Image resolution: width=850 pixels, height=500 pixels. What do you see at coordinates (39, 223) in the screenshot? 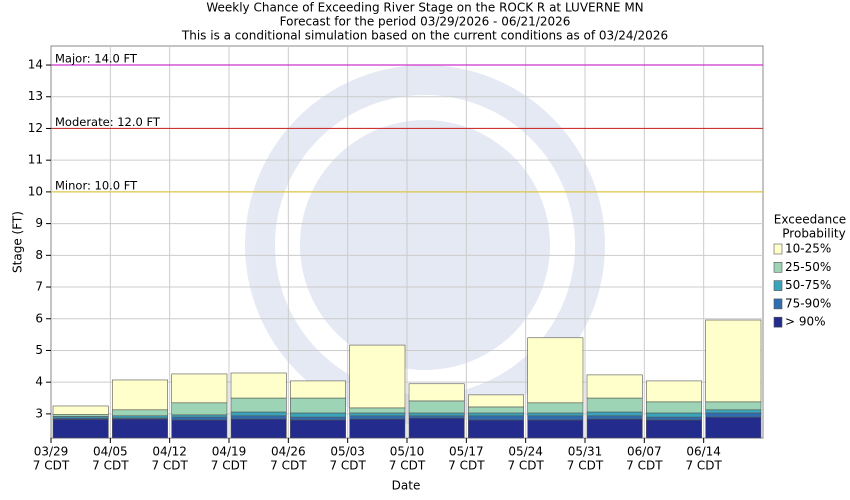
I see `y-tick-label: 9` at bounding box center [39, 223].